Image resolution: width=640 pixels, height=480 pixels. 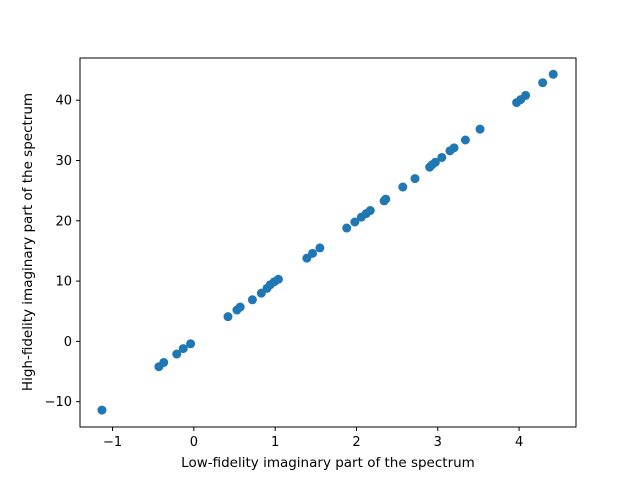 What do you see at coordinates (275, 442) in the screenshot?
I see `x-tick-label: 1` at bounding box center [275, 442].